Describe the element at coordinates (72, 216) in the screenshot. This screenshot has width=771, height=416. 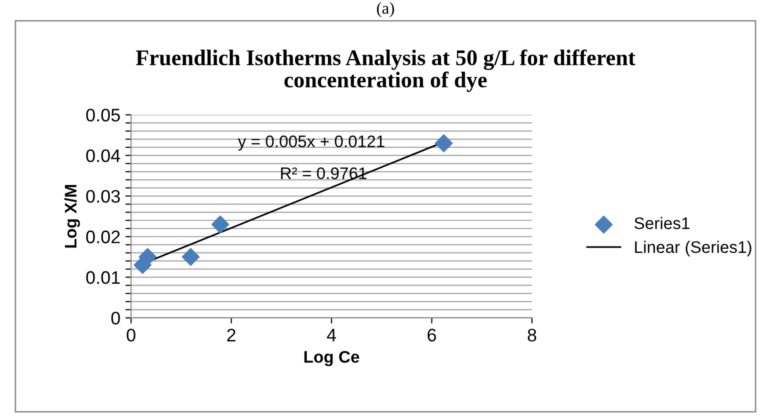
I see `y-axis-title: Log X/M` at that location.